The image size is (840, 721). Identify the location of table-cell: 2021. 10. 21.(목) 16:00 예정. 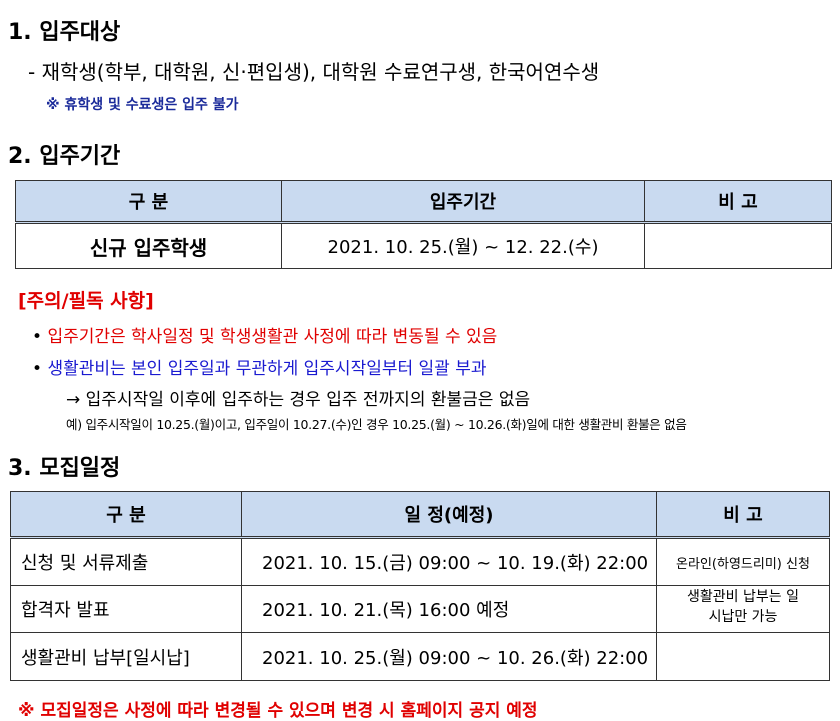
(449, 609).